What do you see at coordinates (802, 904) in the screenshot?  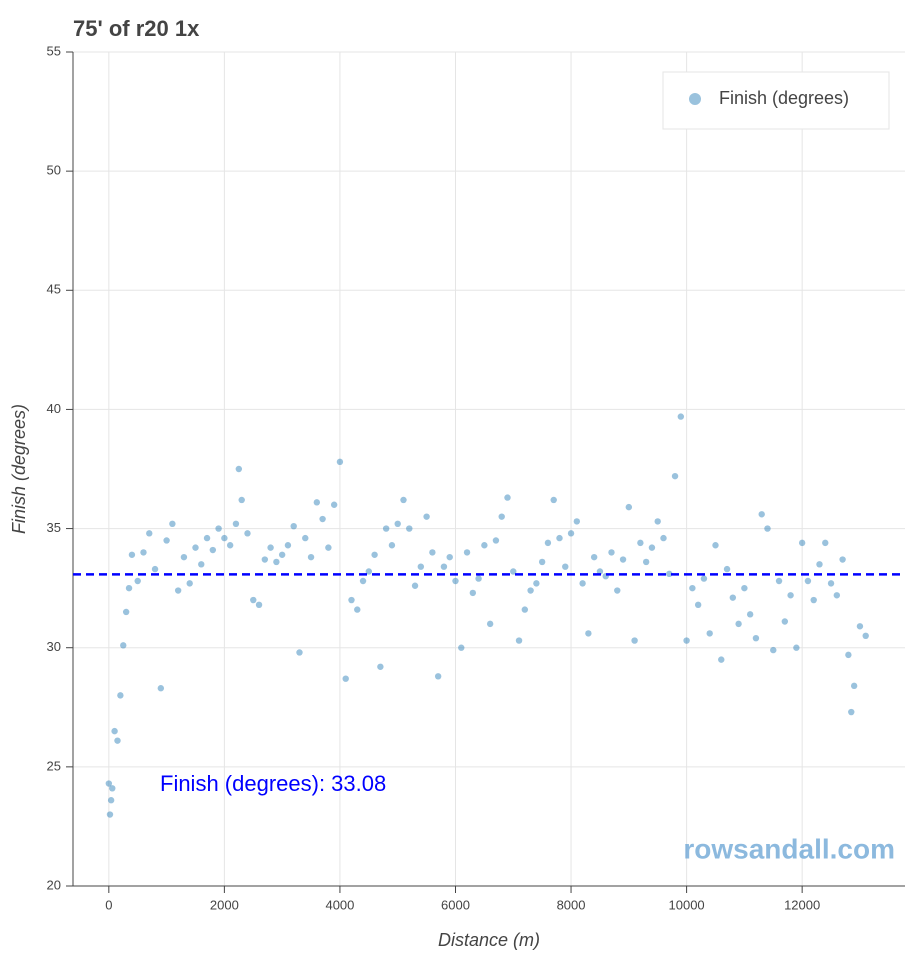 I see `x-tick-label: 12000` at bounding box center [802, 904].